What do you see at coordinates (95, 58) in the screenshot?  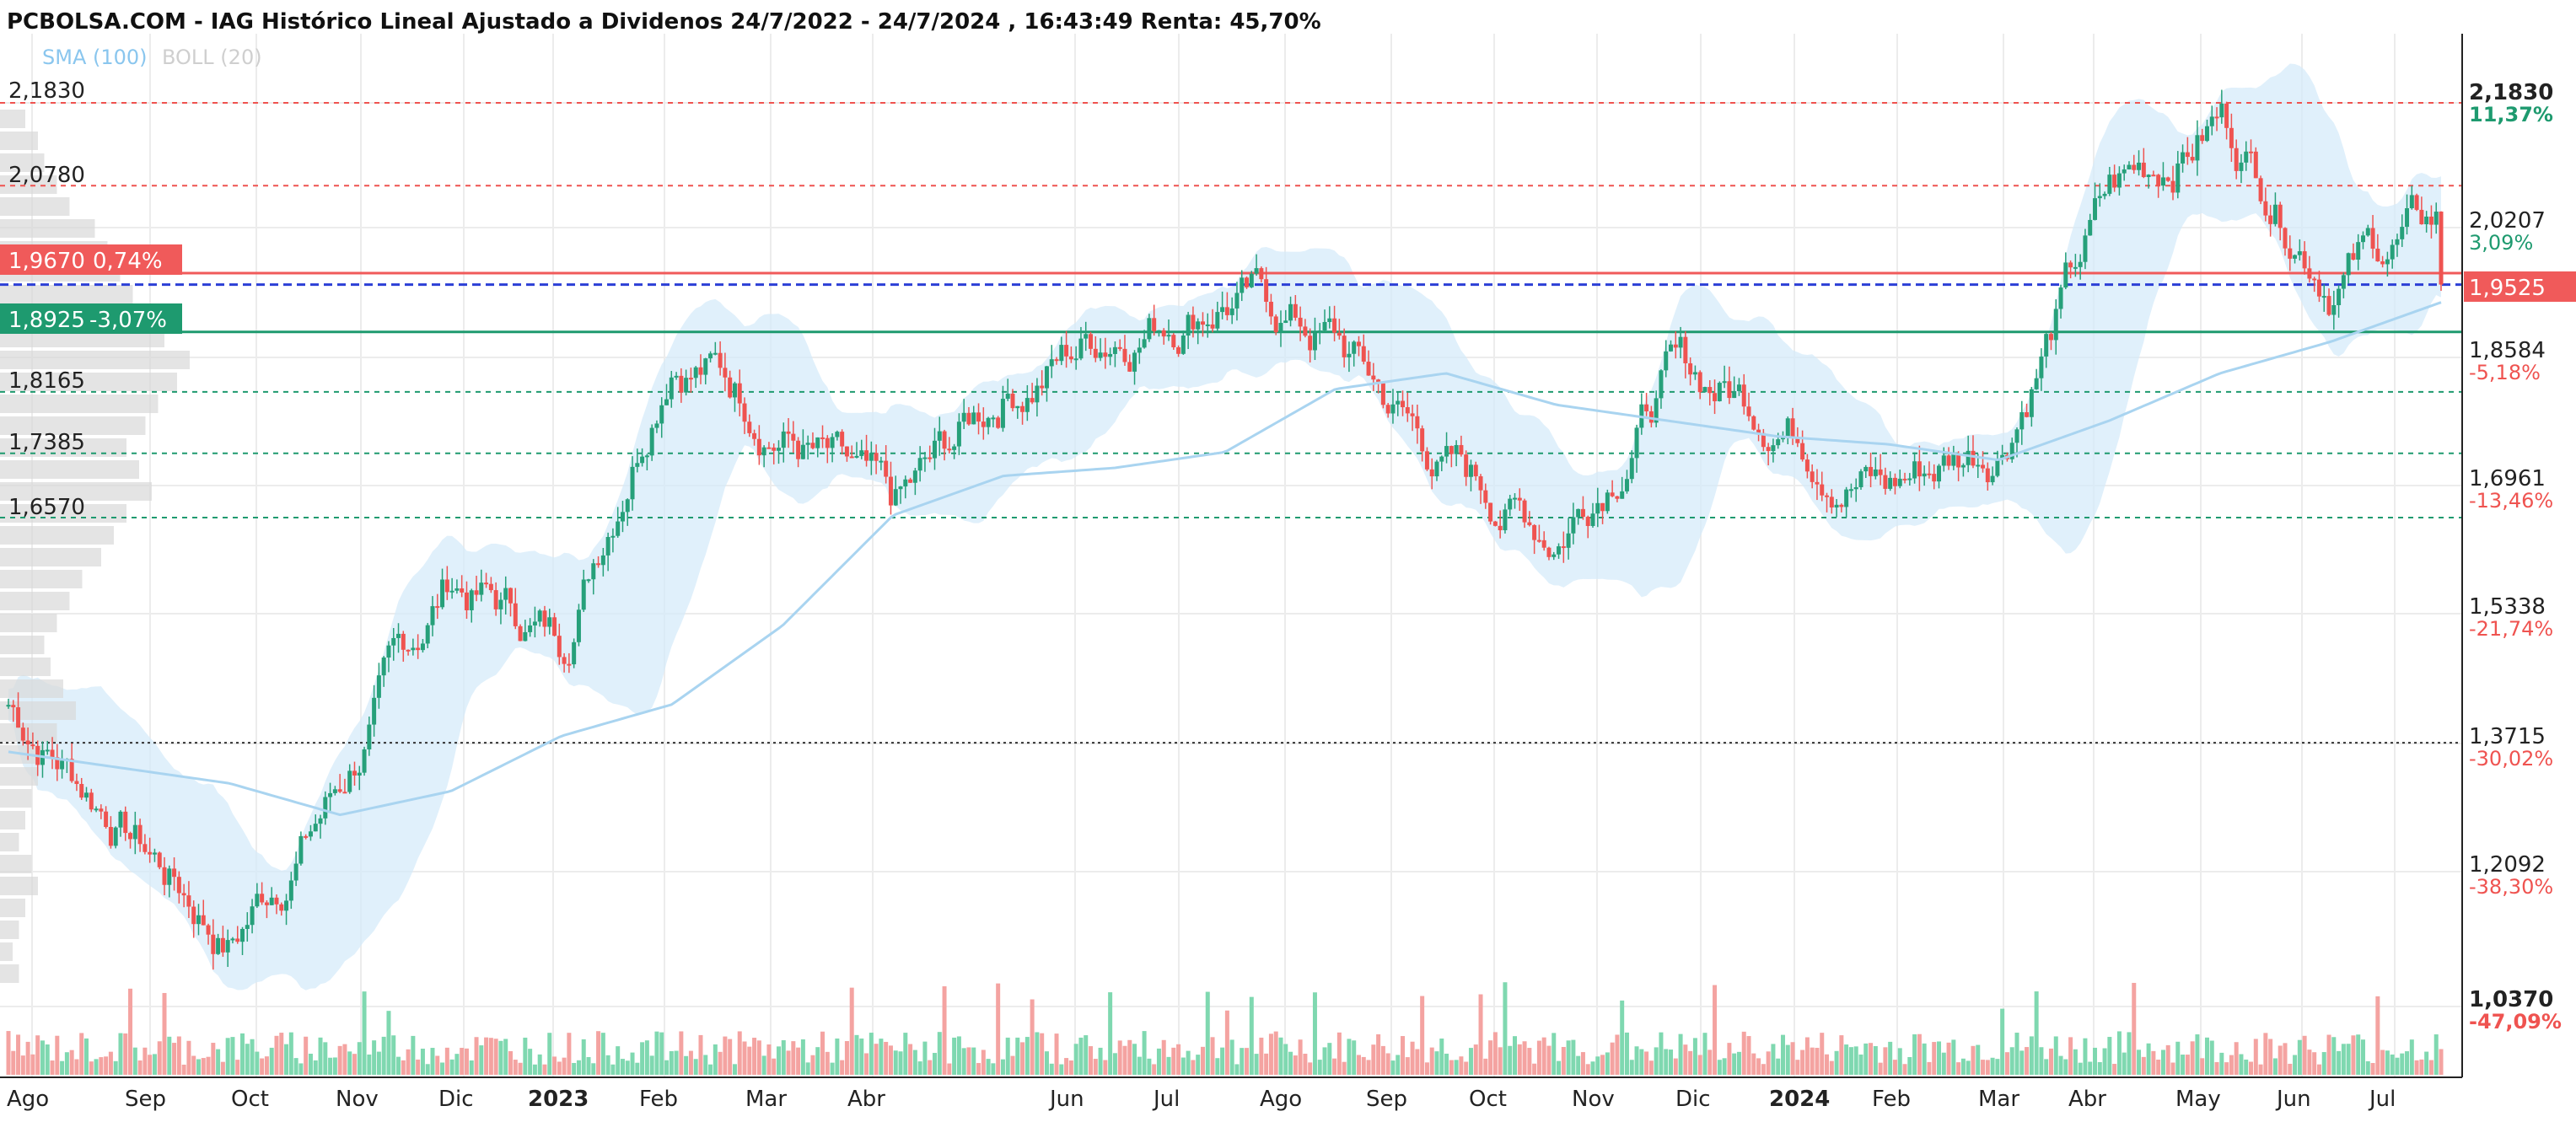 I see `sma-indicator-label: SMA (100)` at bounding box center [95, 58].